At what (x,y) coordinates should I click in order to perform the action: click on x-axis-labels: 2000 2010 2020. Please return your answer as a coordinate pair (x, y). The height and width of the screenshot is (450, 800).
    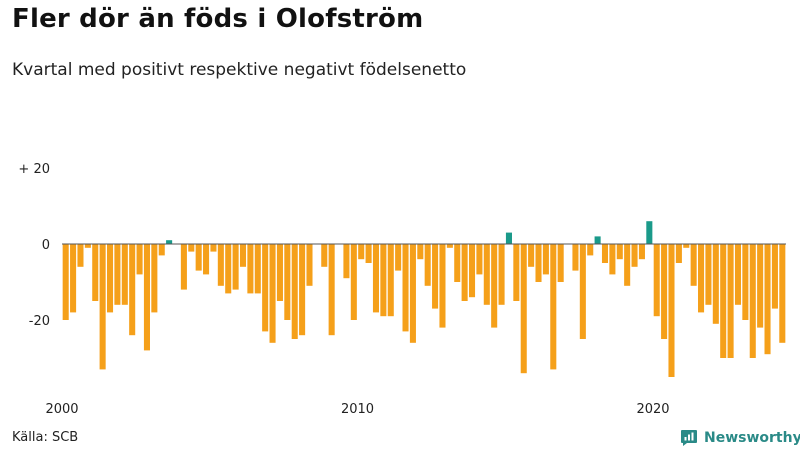
    Looking at the image, I should click on (357, 409).